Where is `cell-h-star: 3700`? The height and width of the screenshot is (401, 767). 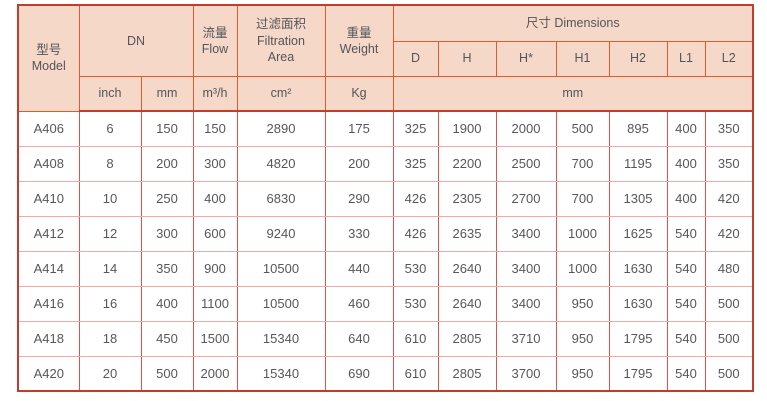 cell-h-star: 3700 is located at coordinates (526, 373).